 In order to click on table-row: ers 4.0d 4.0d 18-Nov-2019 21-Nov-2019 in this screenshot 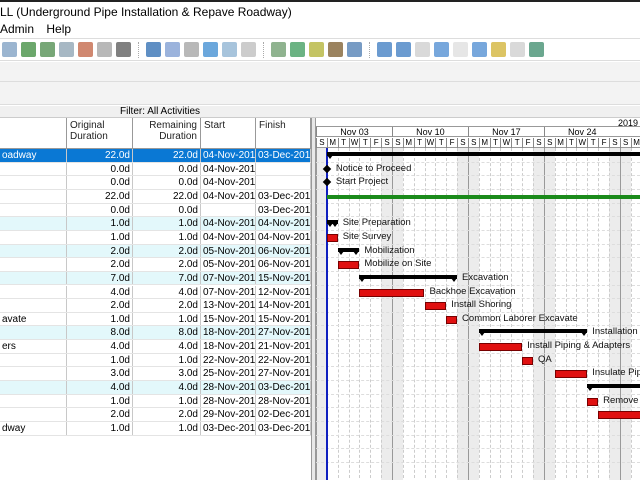, I will do `click(155, 347)`.